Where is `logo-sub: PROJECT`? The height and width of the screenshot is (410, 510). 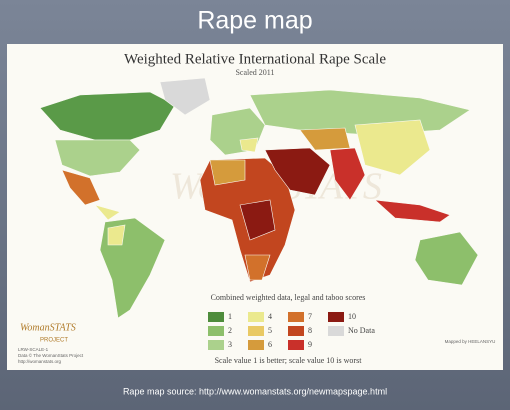 logo-sub: PROJECT is located at coordinates (54, 341).